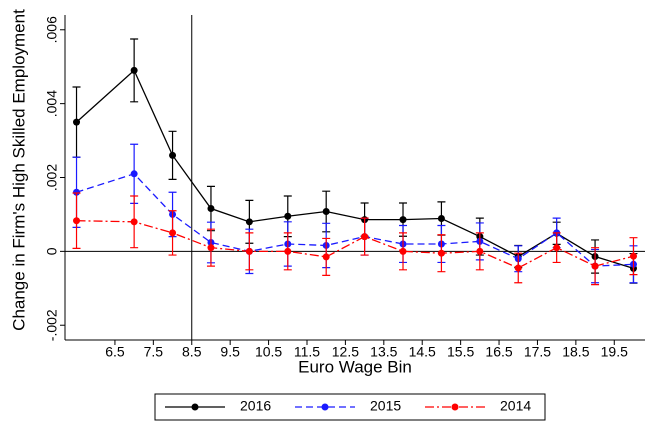  Describe the element at coordinates (515, 406) in the screenshot. I see `legend-label: 2014` at that location.